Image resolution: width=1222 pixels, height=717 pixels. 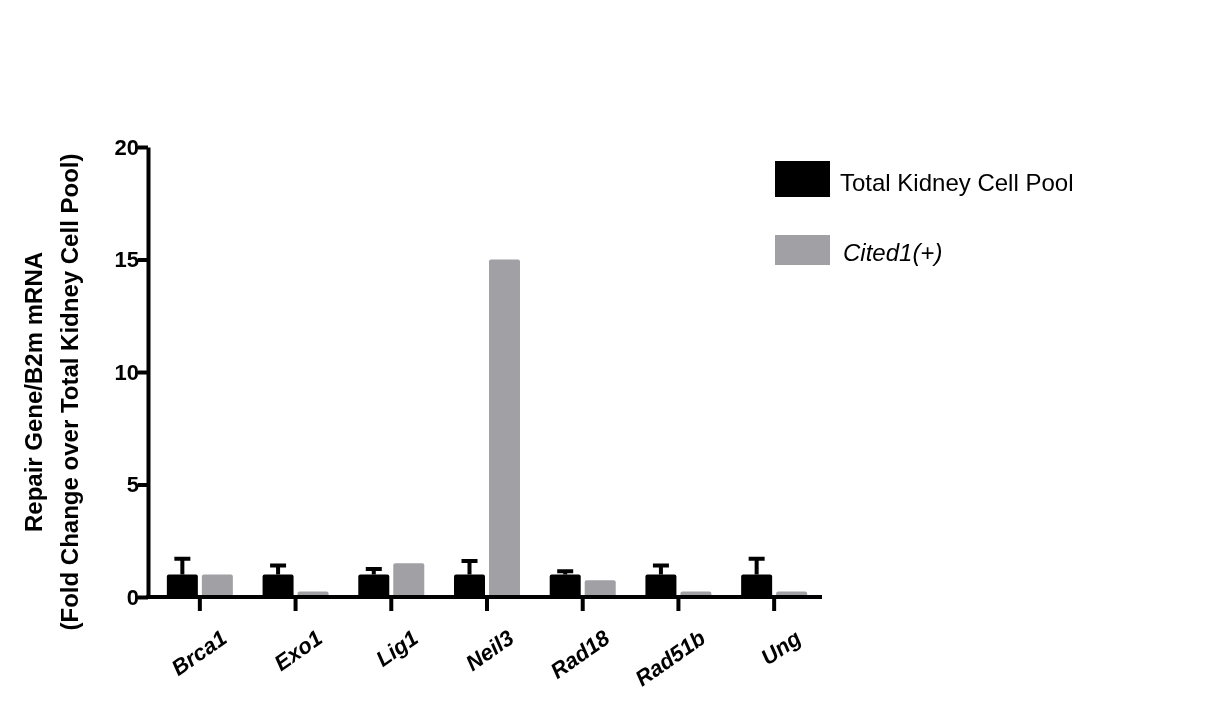 I want to click on y-tick-label: 0, so click(x=132, y=597).